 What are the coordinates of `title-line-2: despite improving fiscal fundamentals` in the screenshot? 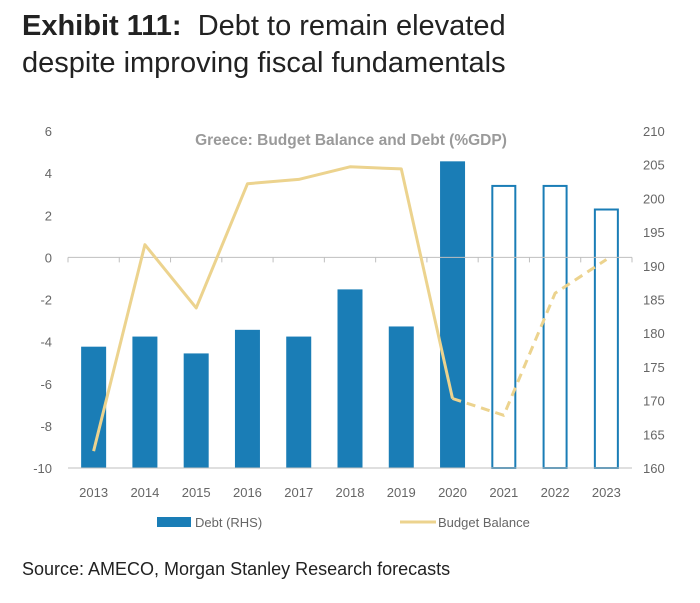 It's located at (264, 63).